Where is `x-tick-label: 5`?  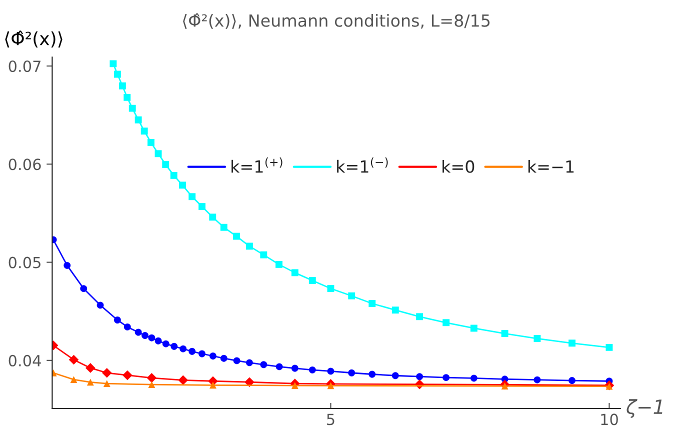 x-tick-label: 5 is located at coordinates (330, 420).